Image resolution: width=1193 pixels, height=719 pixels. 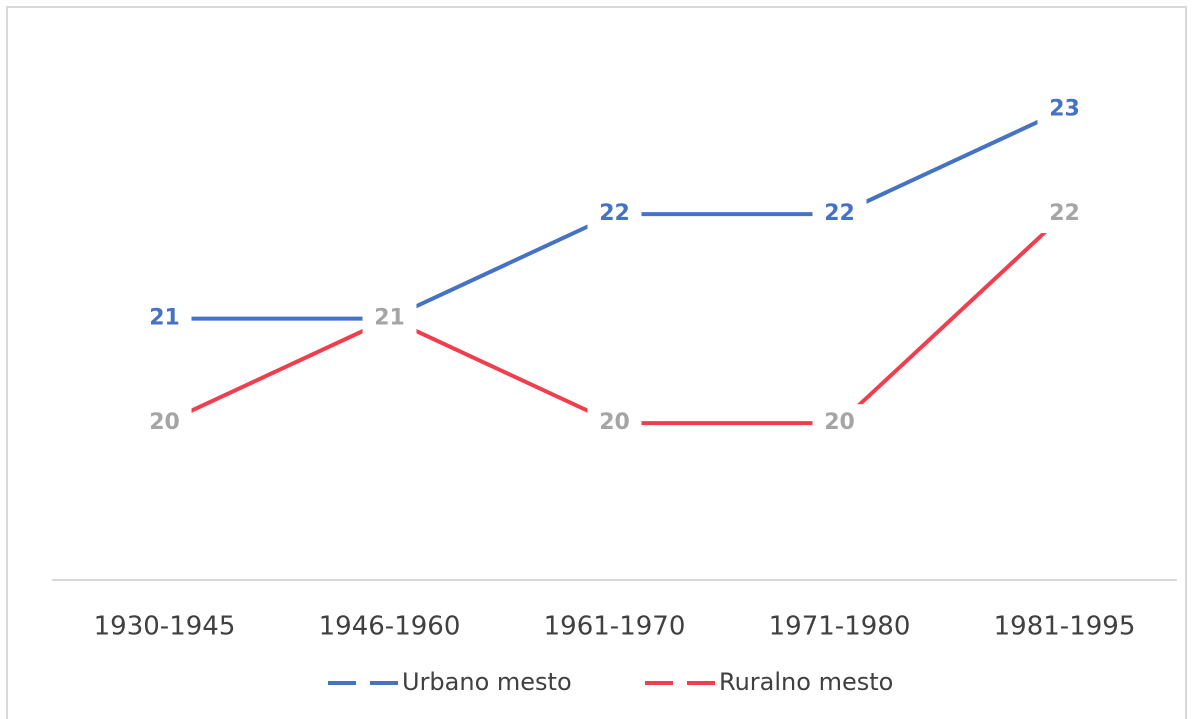 I want to click on x-tick-label: 1946-1960, so click(x=390, y=627).